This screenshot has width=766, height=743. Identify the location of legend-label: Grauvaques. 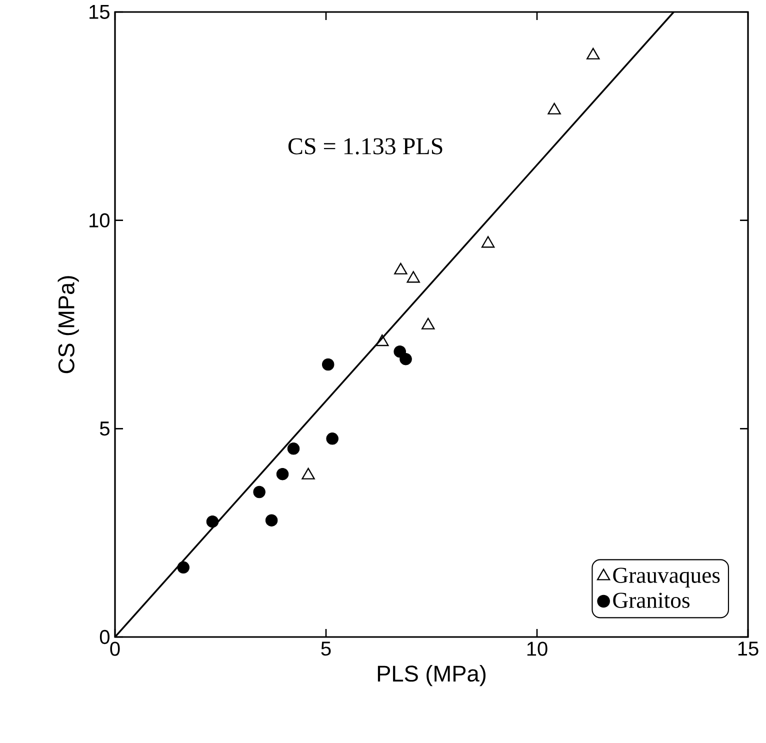
(666, 578).